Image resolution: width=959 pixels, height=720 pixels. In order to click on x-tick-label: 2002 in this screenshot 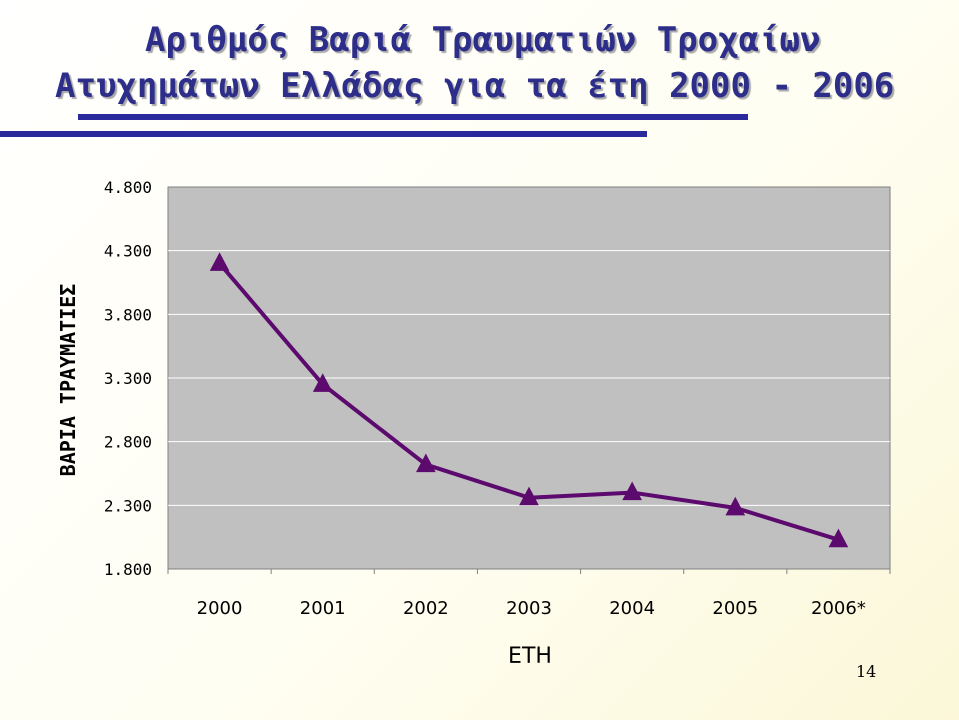, I will do `click(426, 608)`.